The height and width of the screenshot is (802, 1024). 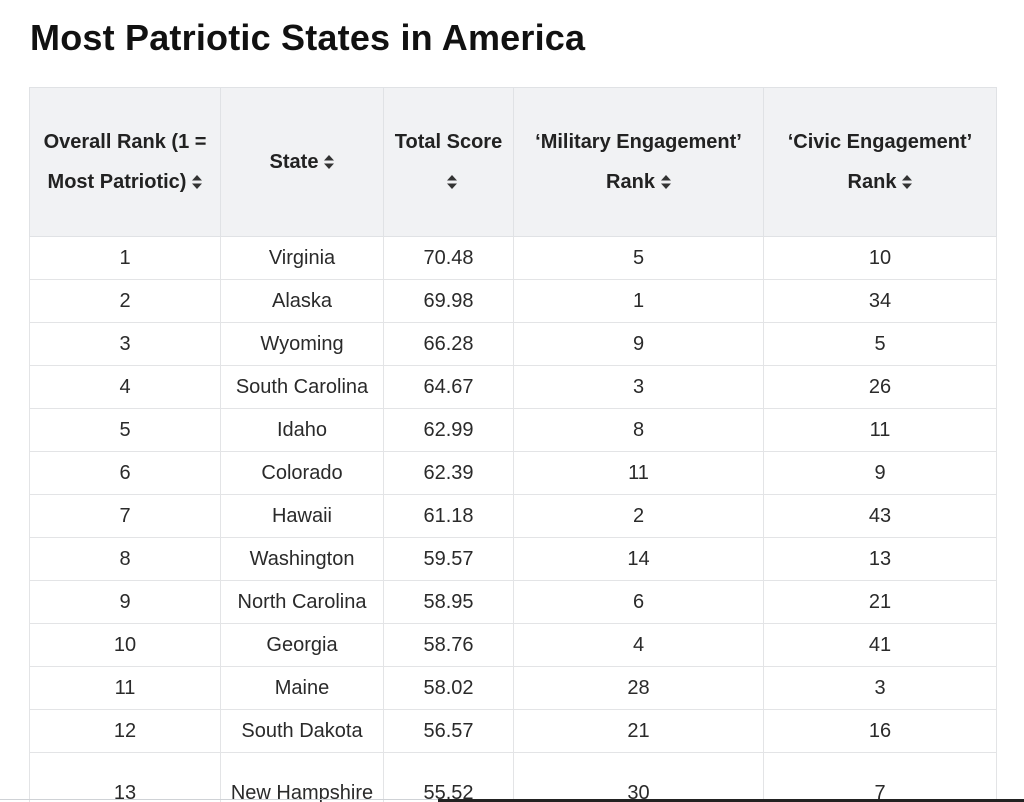 I want to click on cell-total-score: 62.99, so click(x=448, y=430).